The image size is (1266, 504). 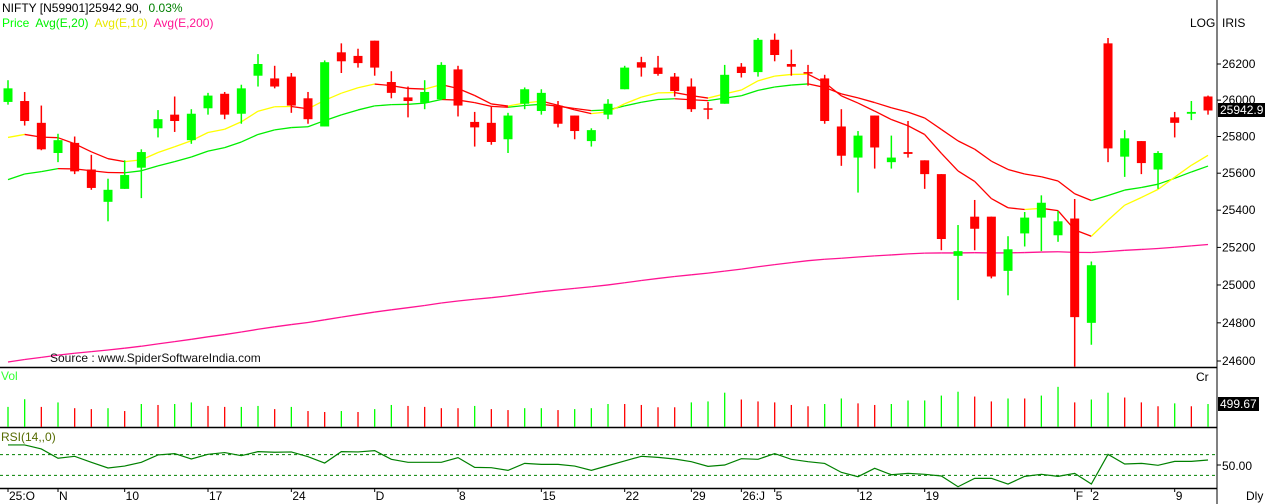 I want to click on last-price: 25942.90,, so click(x=115, y=8).